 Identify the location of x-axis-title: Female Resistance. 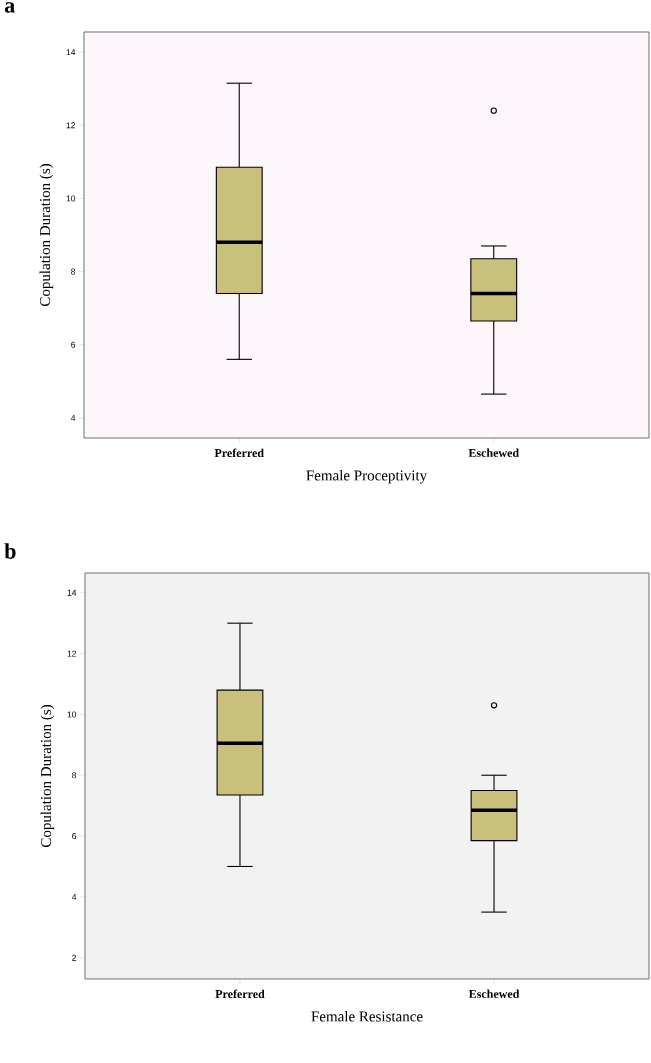
(367, 1016).